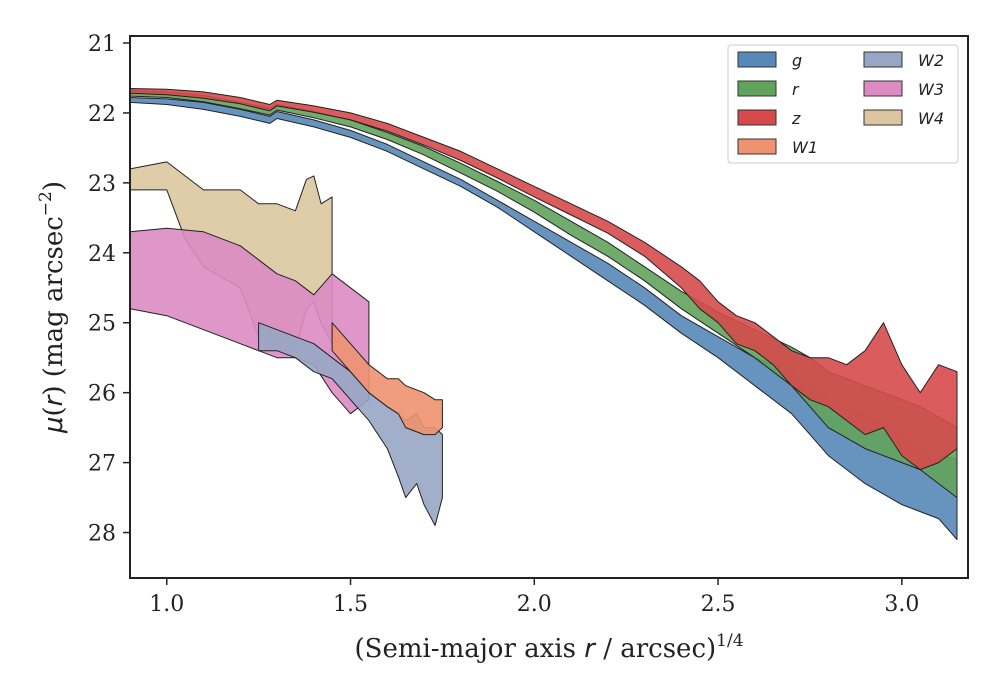  I want to click on legend-swatch-w1, so click(757, 146).